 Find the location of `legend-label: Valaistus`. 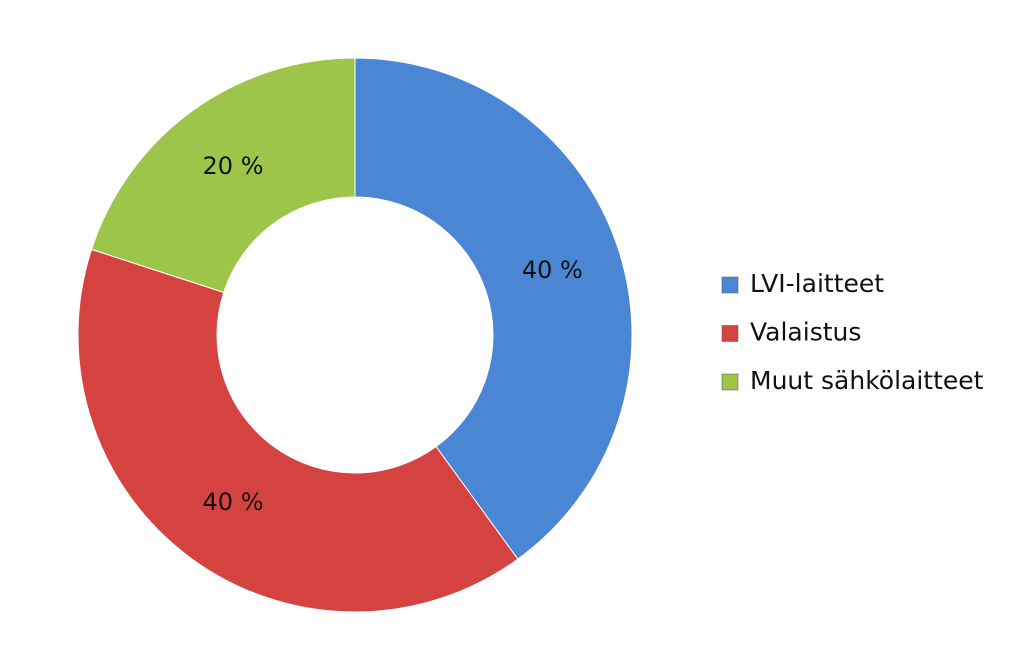

legend-label: Valaistus is located at coordinates (805, 332).